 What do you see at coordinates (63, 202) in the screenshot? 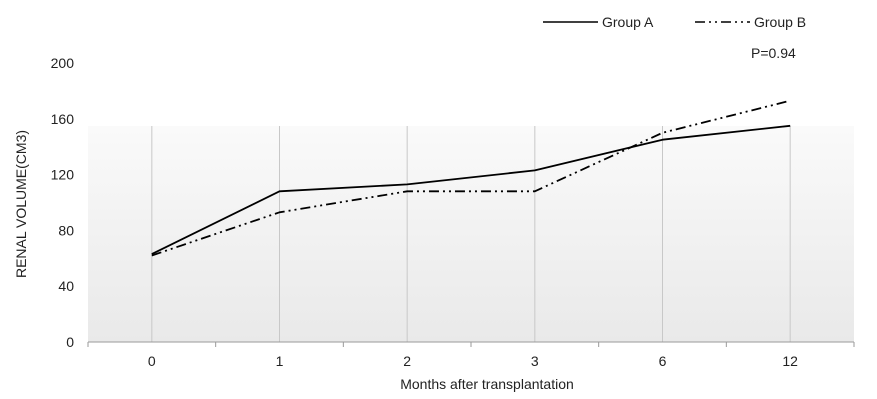
I see `y-tick-labels: 0 40 80 120 160 200` at bounding box center [63, 202].